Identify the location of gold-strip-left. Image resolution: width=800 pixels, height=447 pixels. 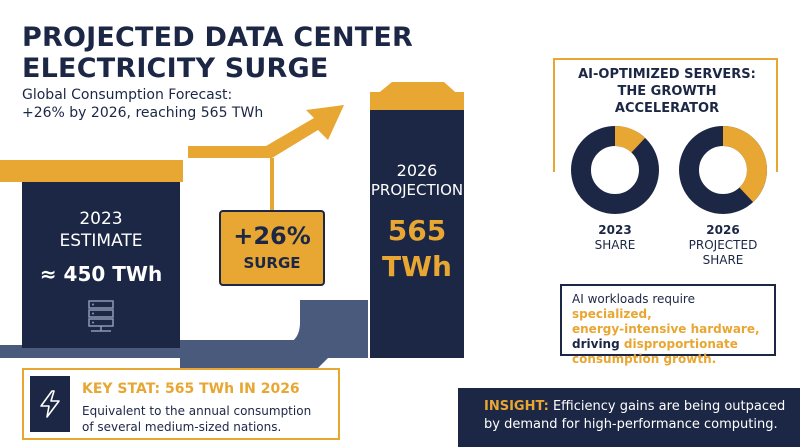
(91, 171).